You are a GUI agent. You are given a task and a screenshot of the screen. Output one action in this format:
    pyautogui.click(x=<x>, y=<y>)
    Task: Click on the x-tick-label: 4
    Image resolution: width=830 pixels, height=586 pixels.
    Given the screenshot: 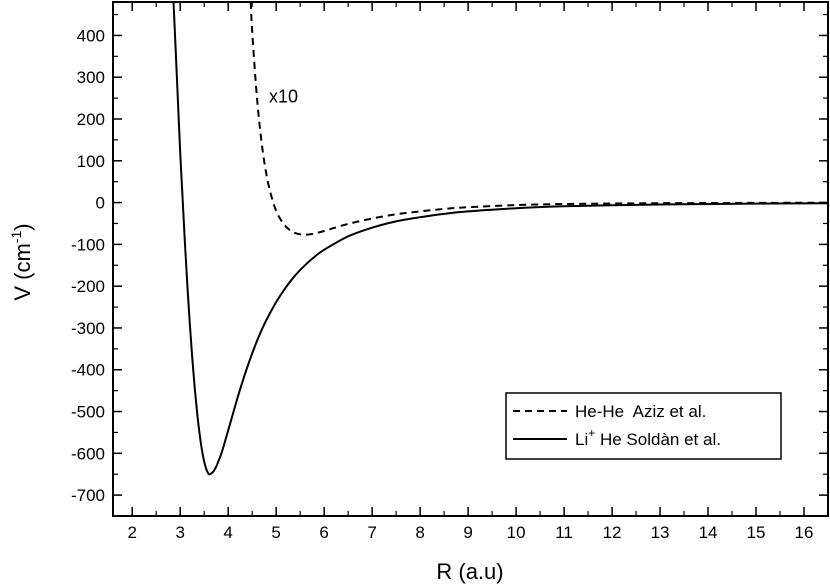 What is the action you would take?
    pyautogui.click(x=227, y=532)
    